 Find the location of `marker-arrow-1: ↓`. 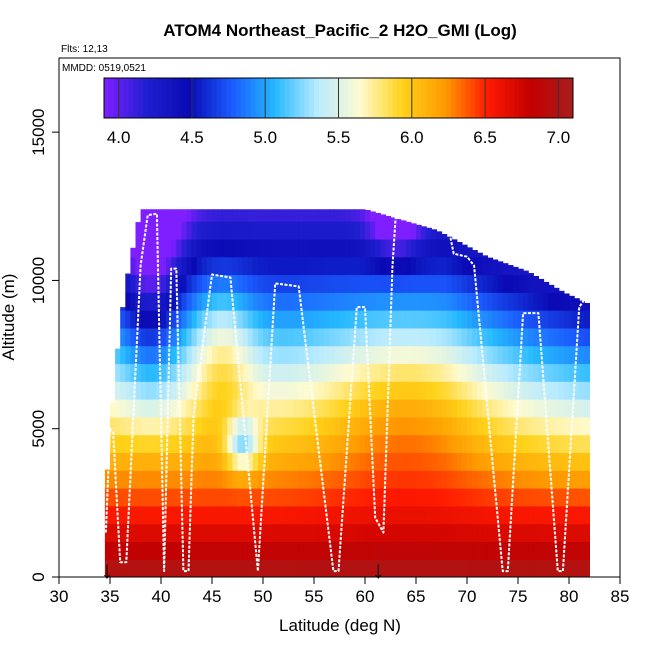

marker-arrow-1: ↓ is located at coordinates (378, 570).